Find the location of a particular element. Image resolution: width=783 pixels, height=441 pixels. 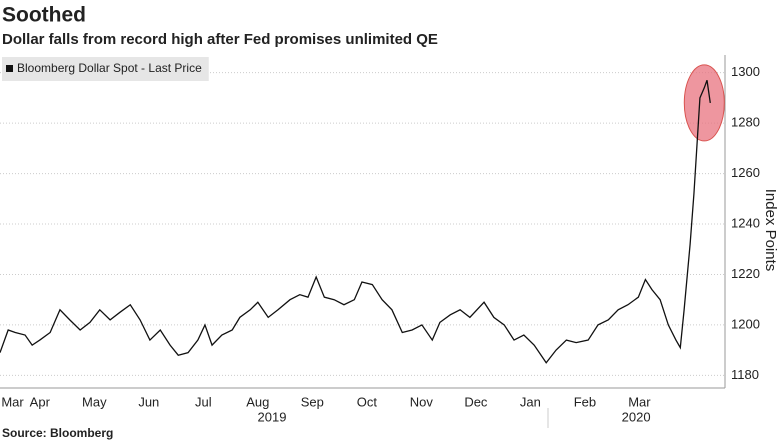

x-tick-label: Jun is located at coordinates (148, 401).